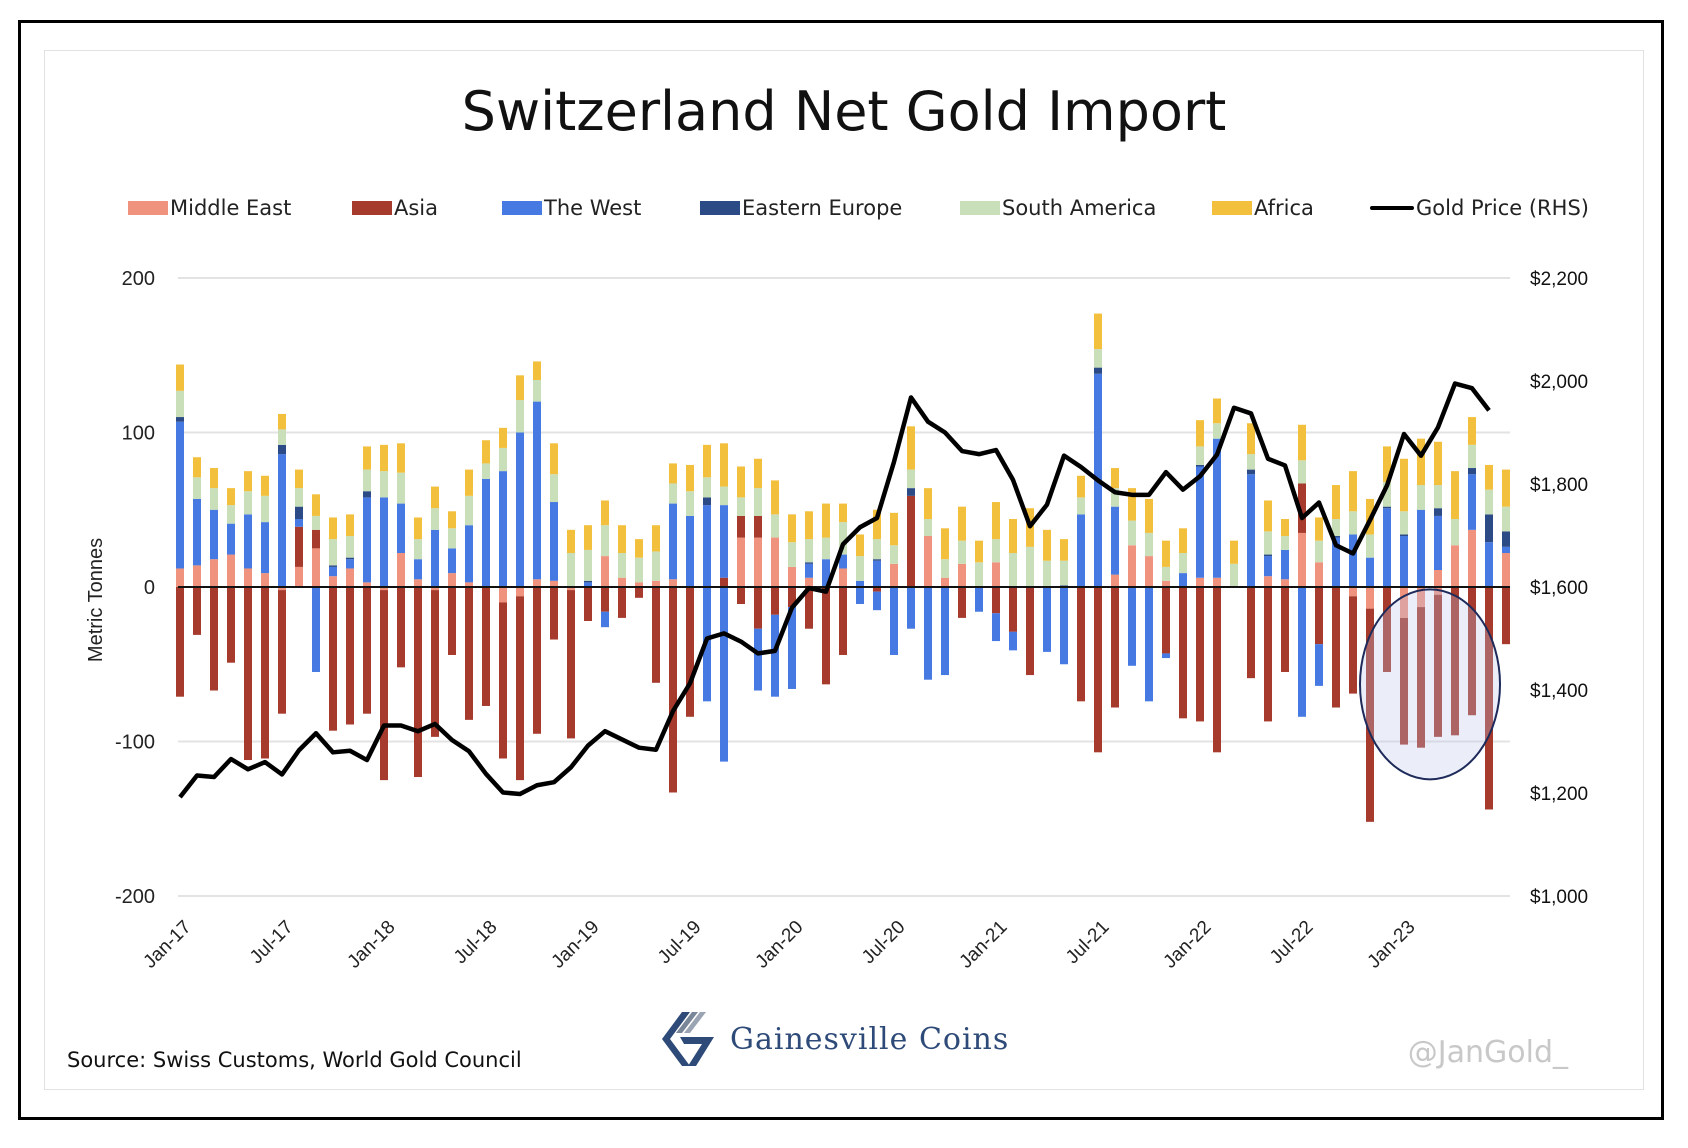 This screenshot has height=1148, width=1688. Describe the element at coordinates (758, 526) in the screenshot. I see `bar-asia` at that location.